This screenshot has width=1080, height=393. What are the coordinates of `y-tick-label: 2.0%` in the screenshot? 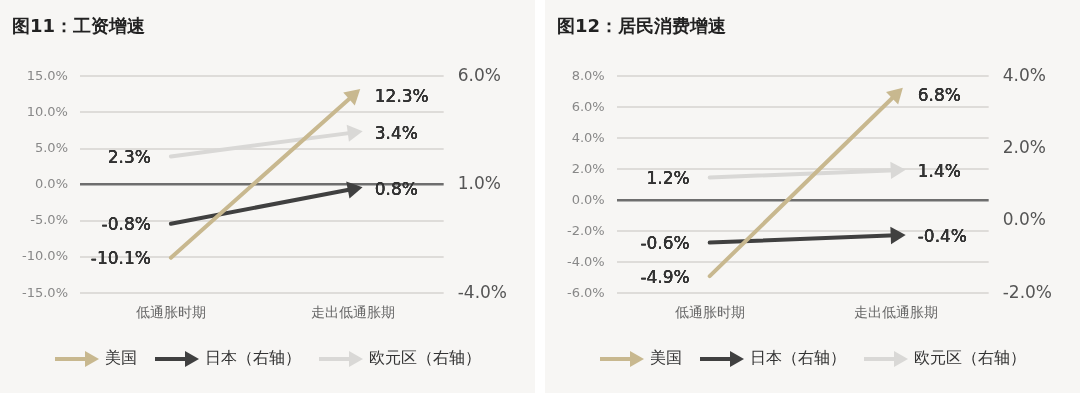 It's located at (588, 168).